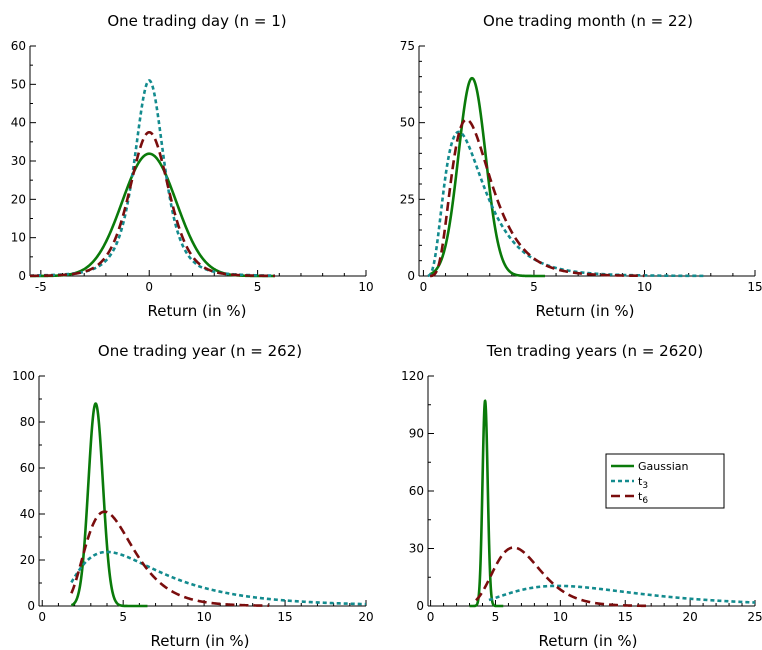  I want to click on legend-label-text: Gaussian, so click(663, 466).